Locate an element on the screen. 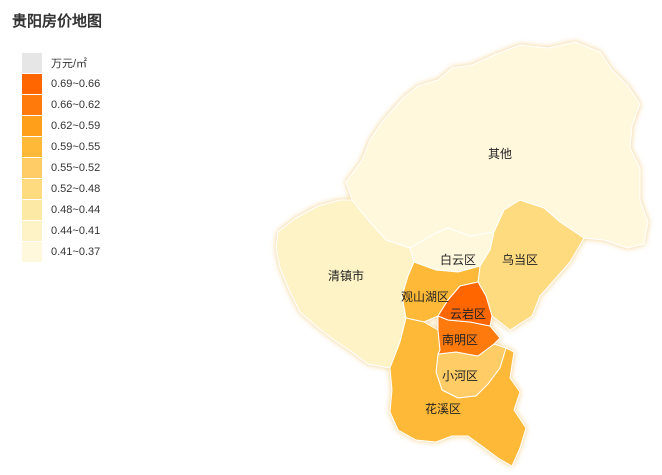  legend-unit: 万元/㎡ is located at coordinates (82, 62).